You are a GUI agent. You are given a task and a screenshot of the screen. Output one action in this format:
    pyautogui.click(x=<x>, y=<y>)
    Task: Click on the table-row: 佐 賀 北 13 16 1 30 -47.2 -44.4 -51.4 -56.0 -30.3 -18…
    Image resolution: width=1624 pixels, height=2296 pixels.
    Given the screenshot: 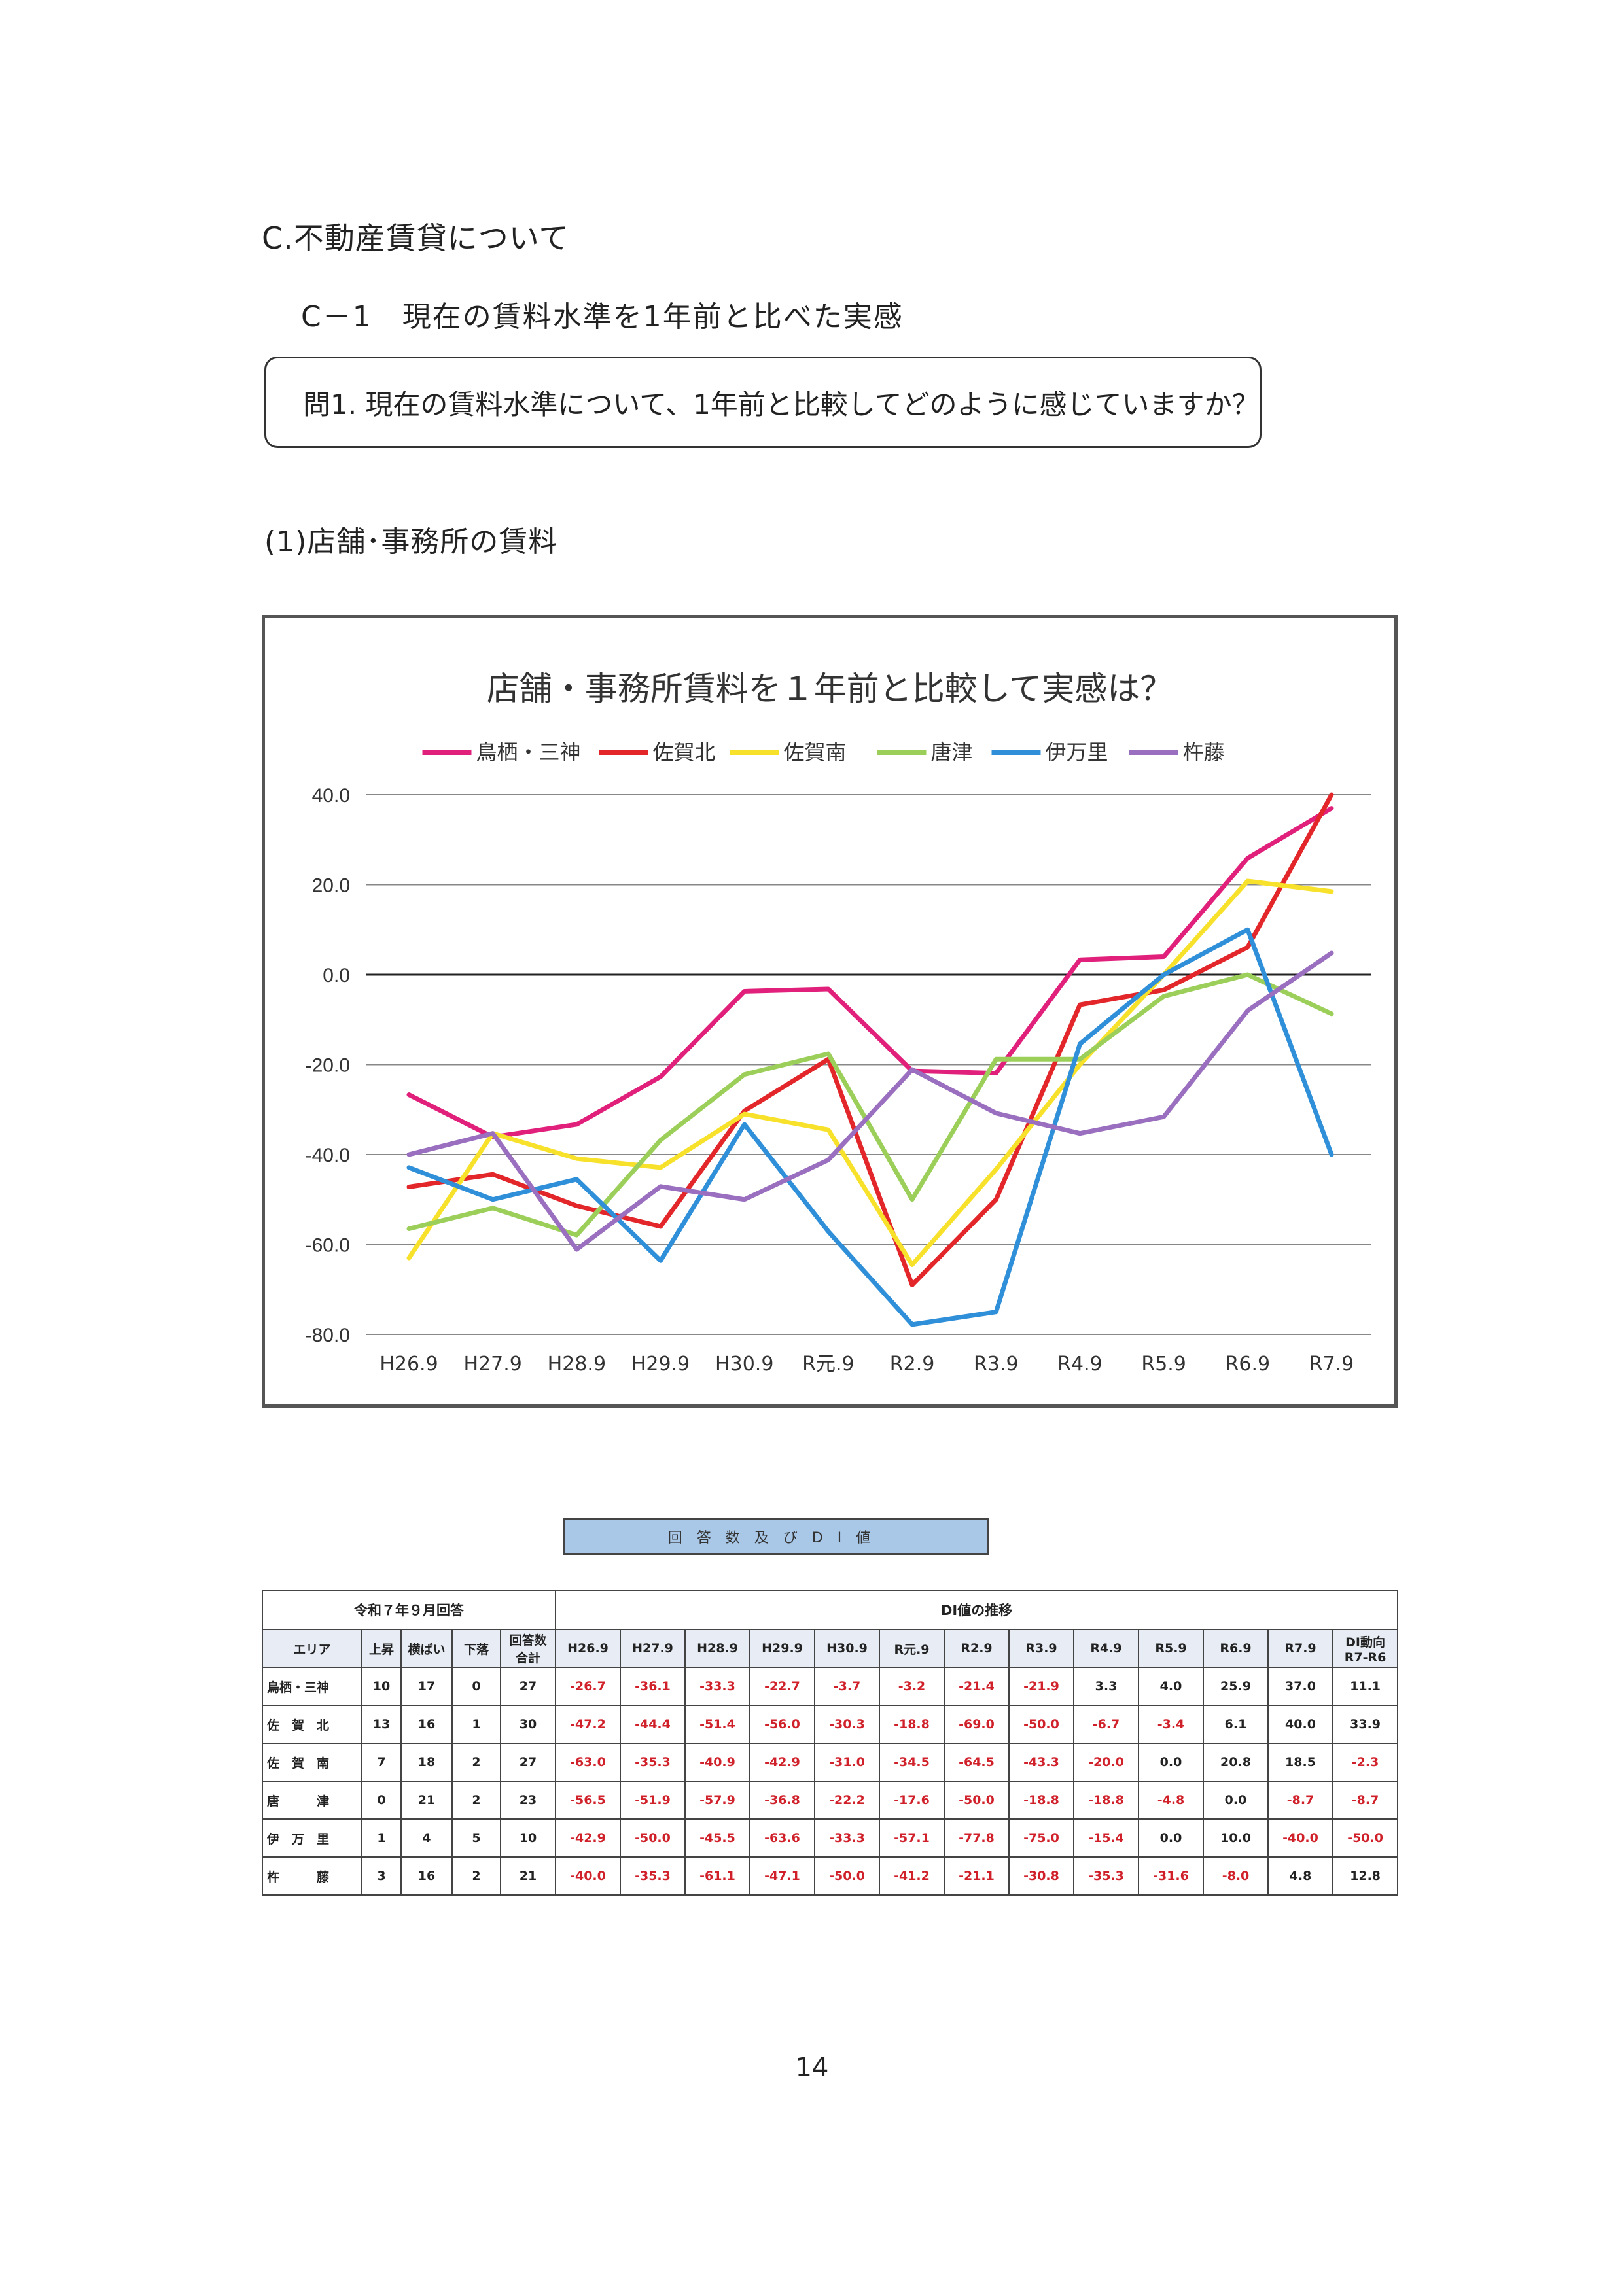 What is the action you would take?
    pyautogui.click(x=830, y=1724)
    